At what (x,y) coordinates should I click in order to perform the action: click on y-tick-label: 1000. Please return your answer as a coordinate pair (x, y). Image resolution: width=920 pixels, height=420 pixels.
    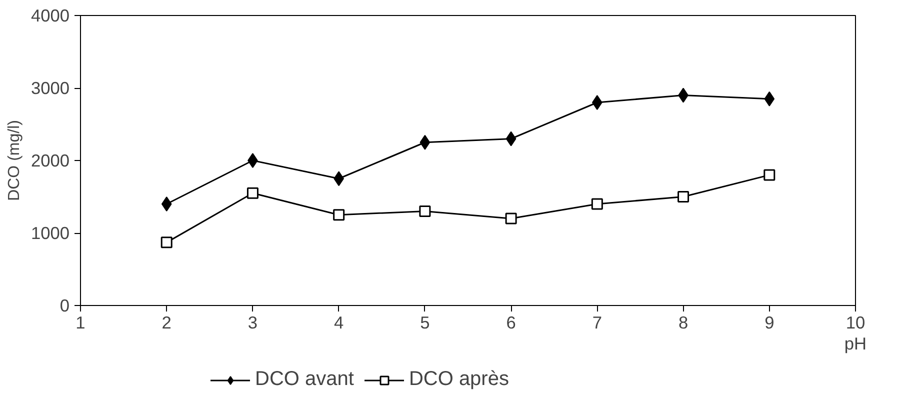
    Looking at the image, I should click on (50, 233).